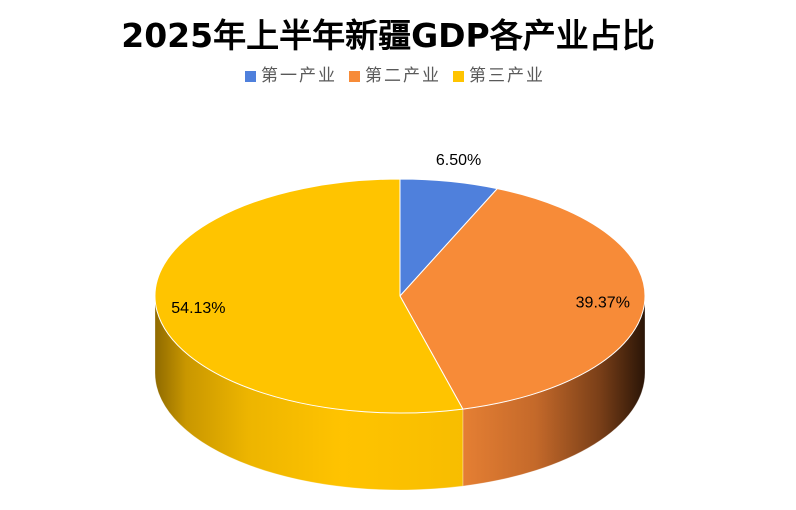 The image size is (796, 510). I want to click on legend-label-secondary-industry: 第二产业, so click(403, 76).